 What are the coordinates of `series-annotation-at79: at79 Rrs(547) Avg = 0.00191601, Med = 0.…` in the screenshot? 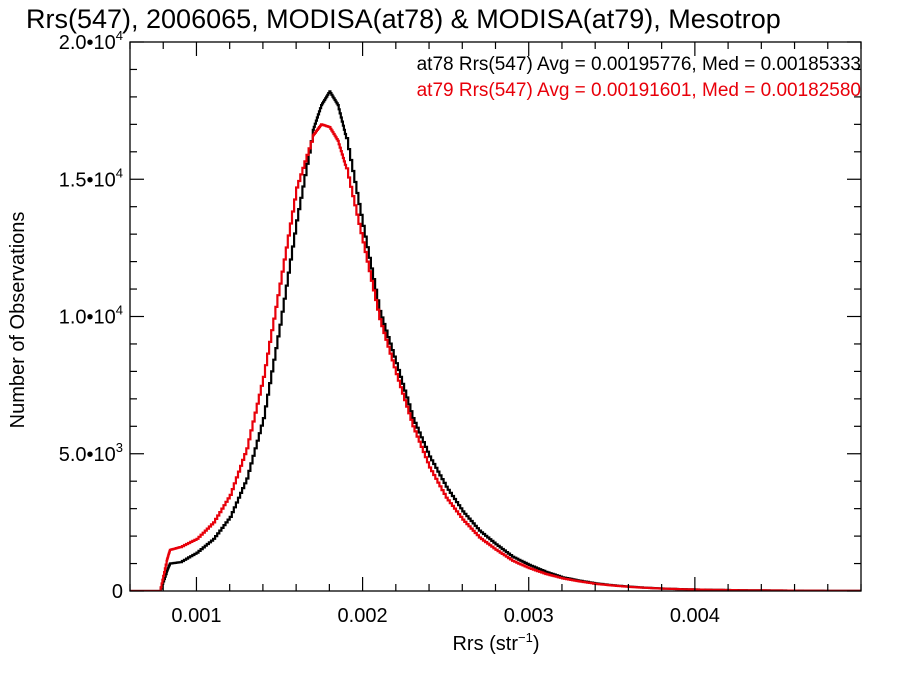 It's located at (639, 90).